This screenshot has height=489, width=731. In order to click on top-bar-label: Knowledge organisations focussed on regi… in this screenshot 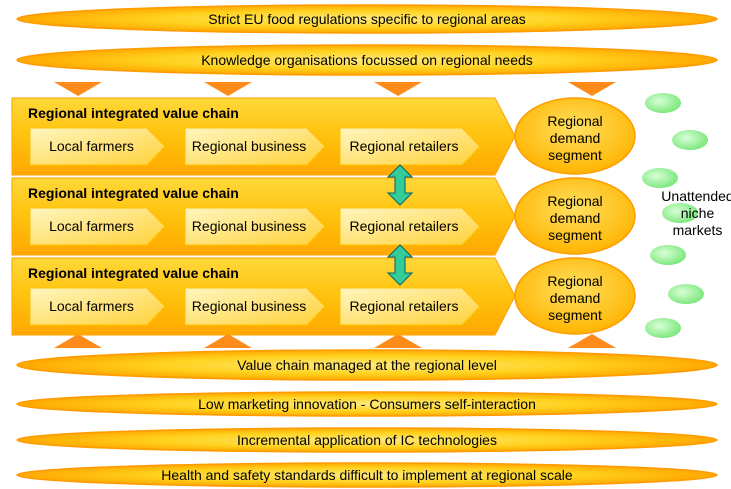, I will do `click(367, 59)`.